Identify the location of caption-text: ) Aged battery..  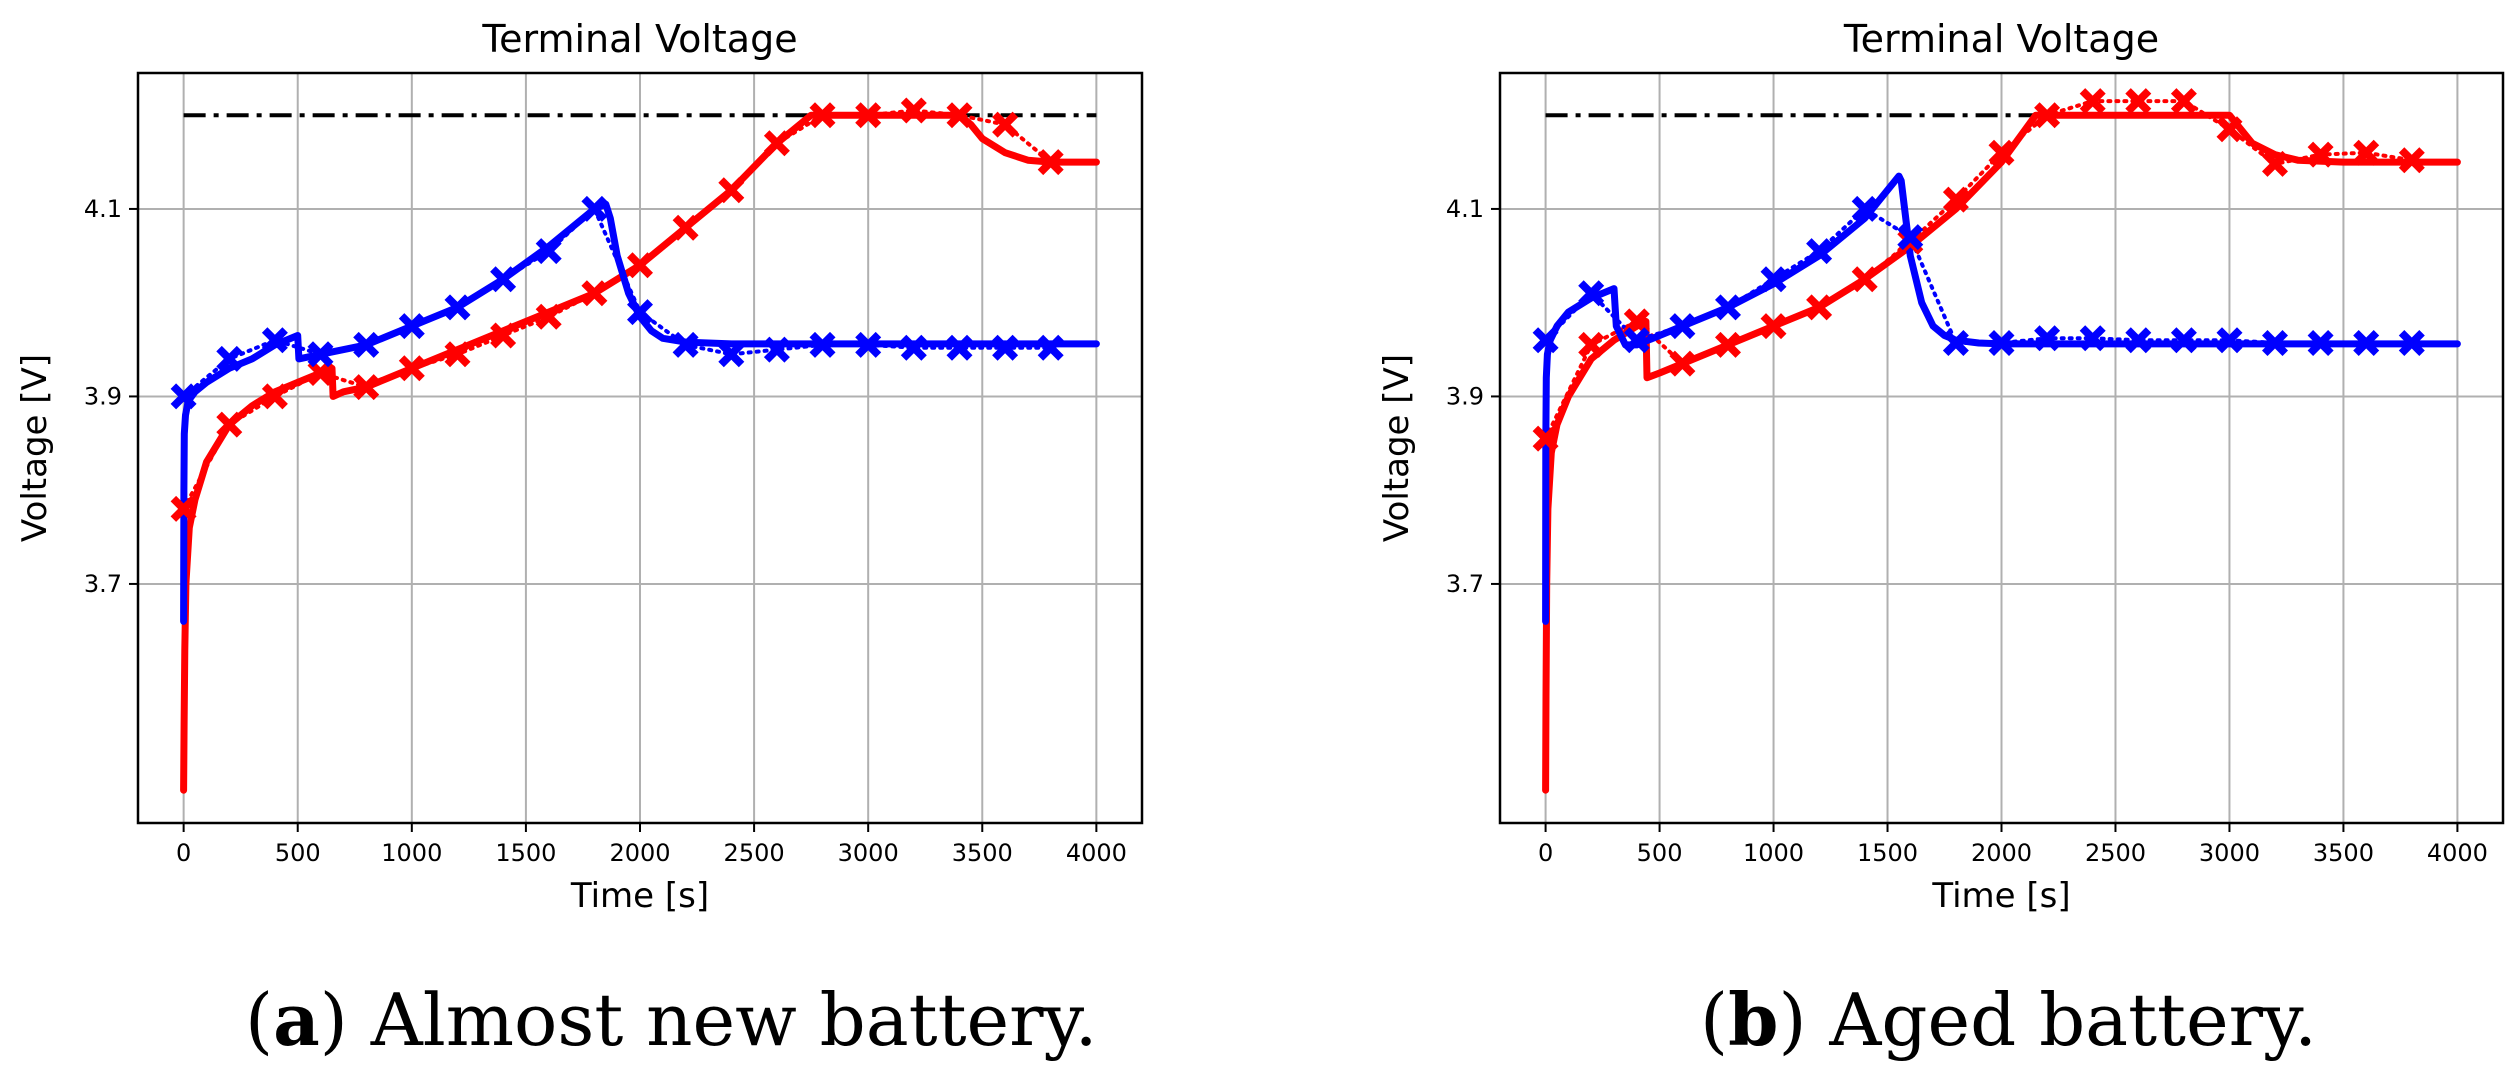
(2047, 1020).